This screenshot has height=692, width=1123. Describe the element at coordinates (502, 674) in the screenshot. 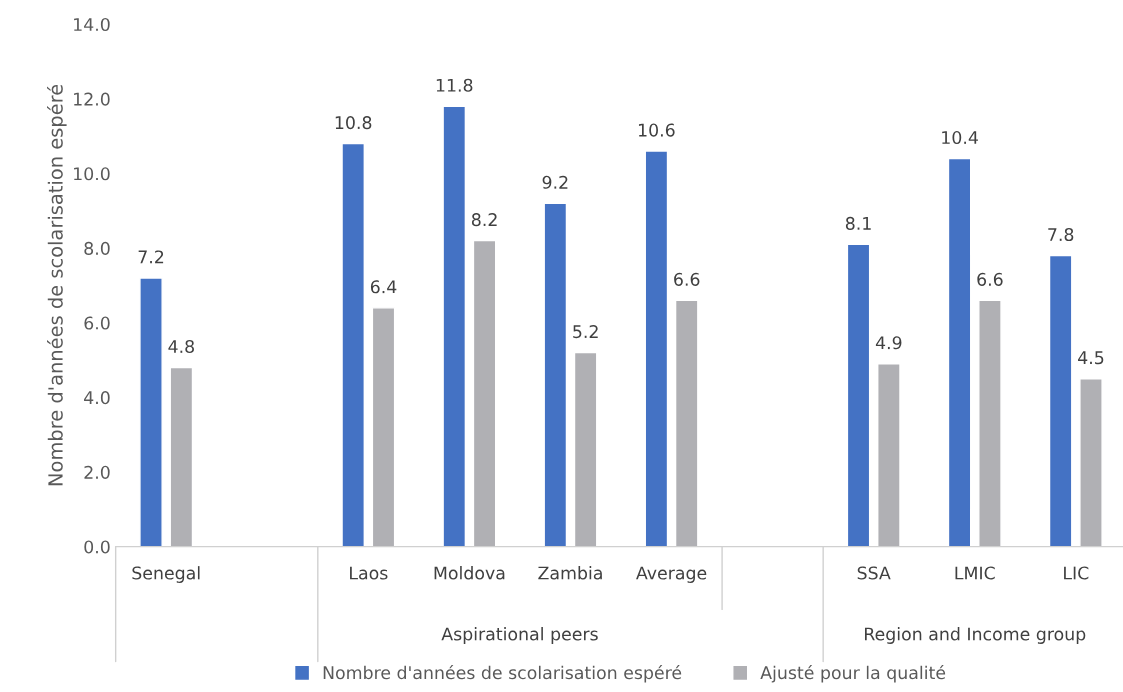

I see `legend-label: Nombre d'années de scolarisation espéré` at that location.